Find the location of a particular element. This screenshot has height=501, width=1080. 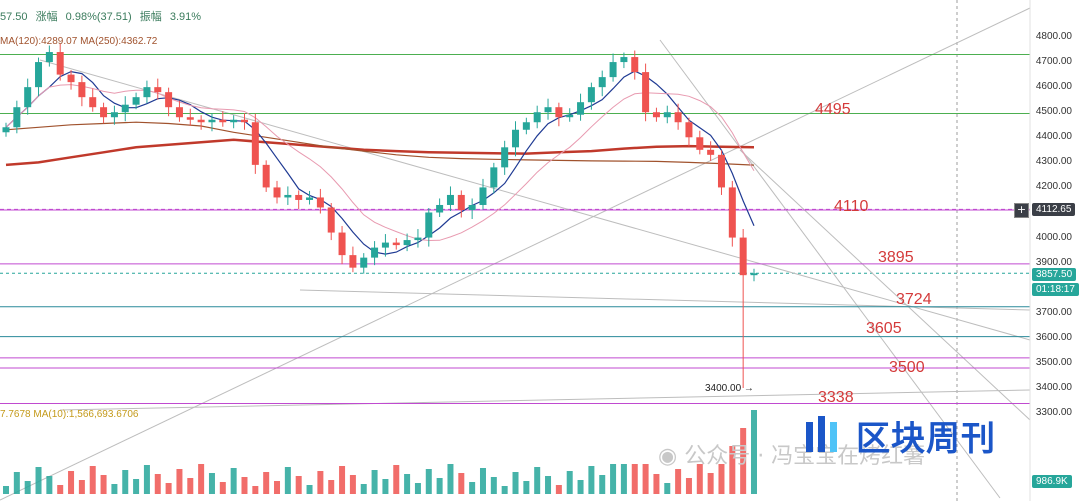

add-level-button: + is located at coordinates (1021, 210).